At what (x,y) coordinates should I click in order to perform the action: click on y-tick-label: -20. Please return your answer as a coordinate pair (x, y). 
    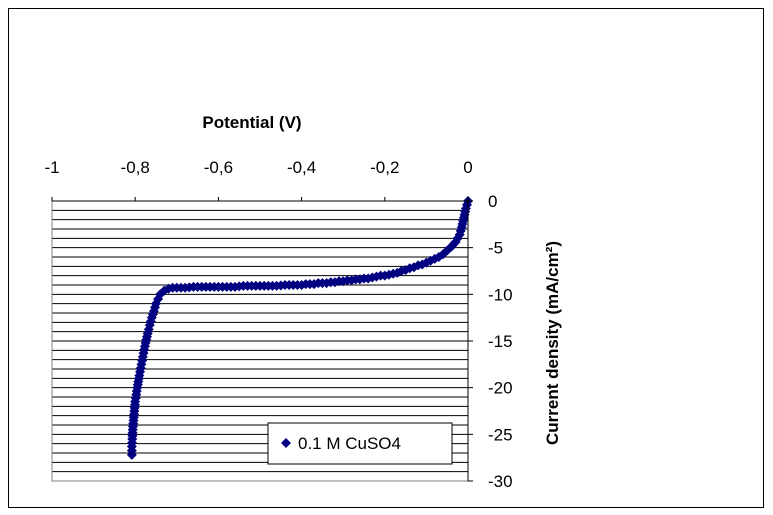
    Looking at the image, I should click on (500, 388).